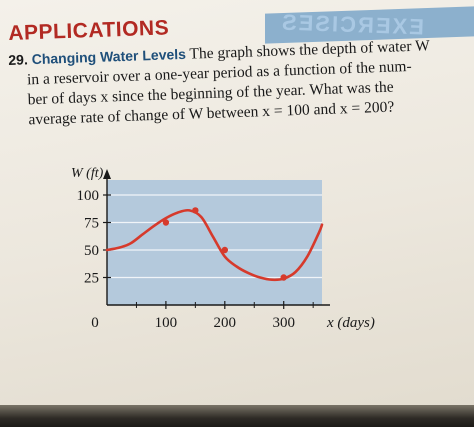 Image resolution: width=474 pixels, height=427 pixels. Describe the element at coordinates (95, 323) in the screenshot. I see `origin-label: 0` at that location.